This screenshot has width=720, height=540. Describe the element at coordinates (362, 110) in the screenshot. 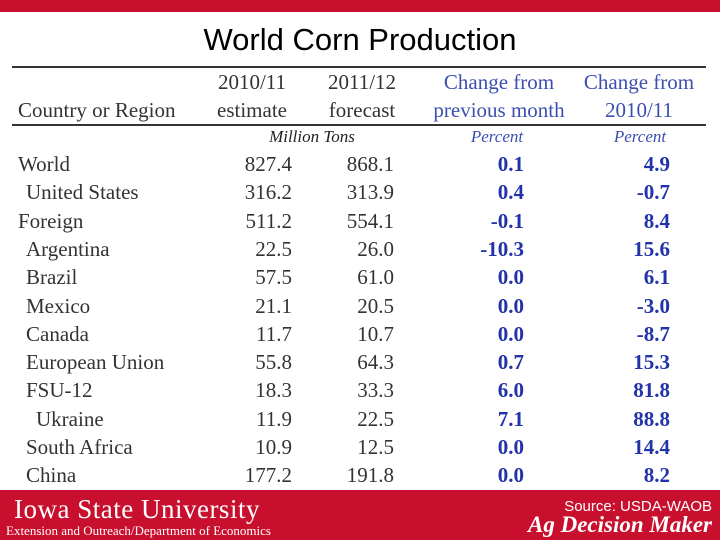

I see `header-2011-line2: forecast` at that location.